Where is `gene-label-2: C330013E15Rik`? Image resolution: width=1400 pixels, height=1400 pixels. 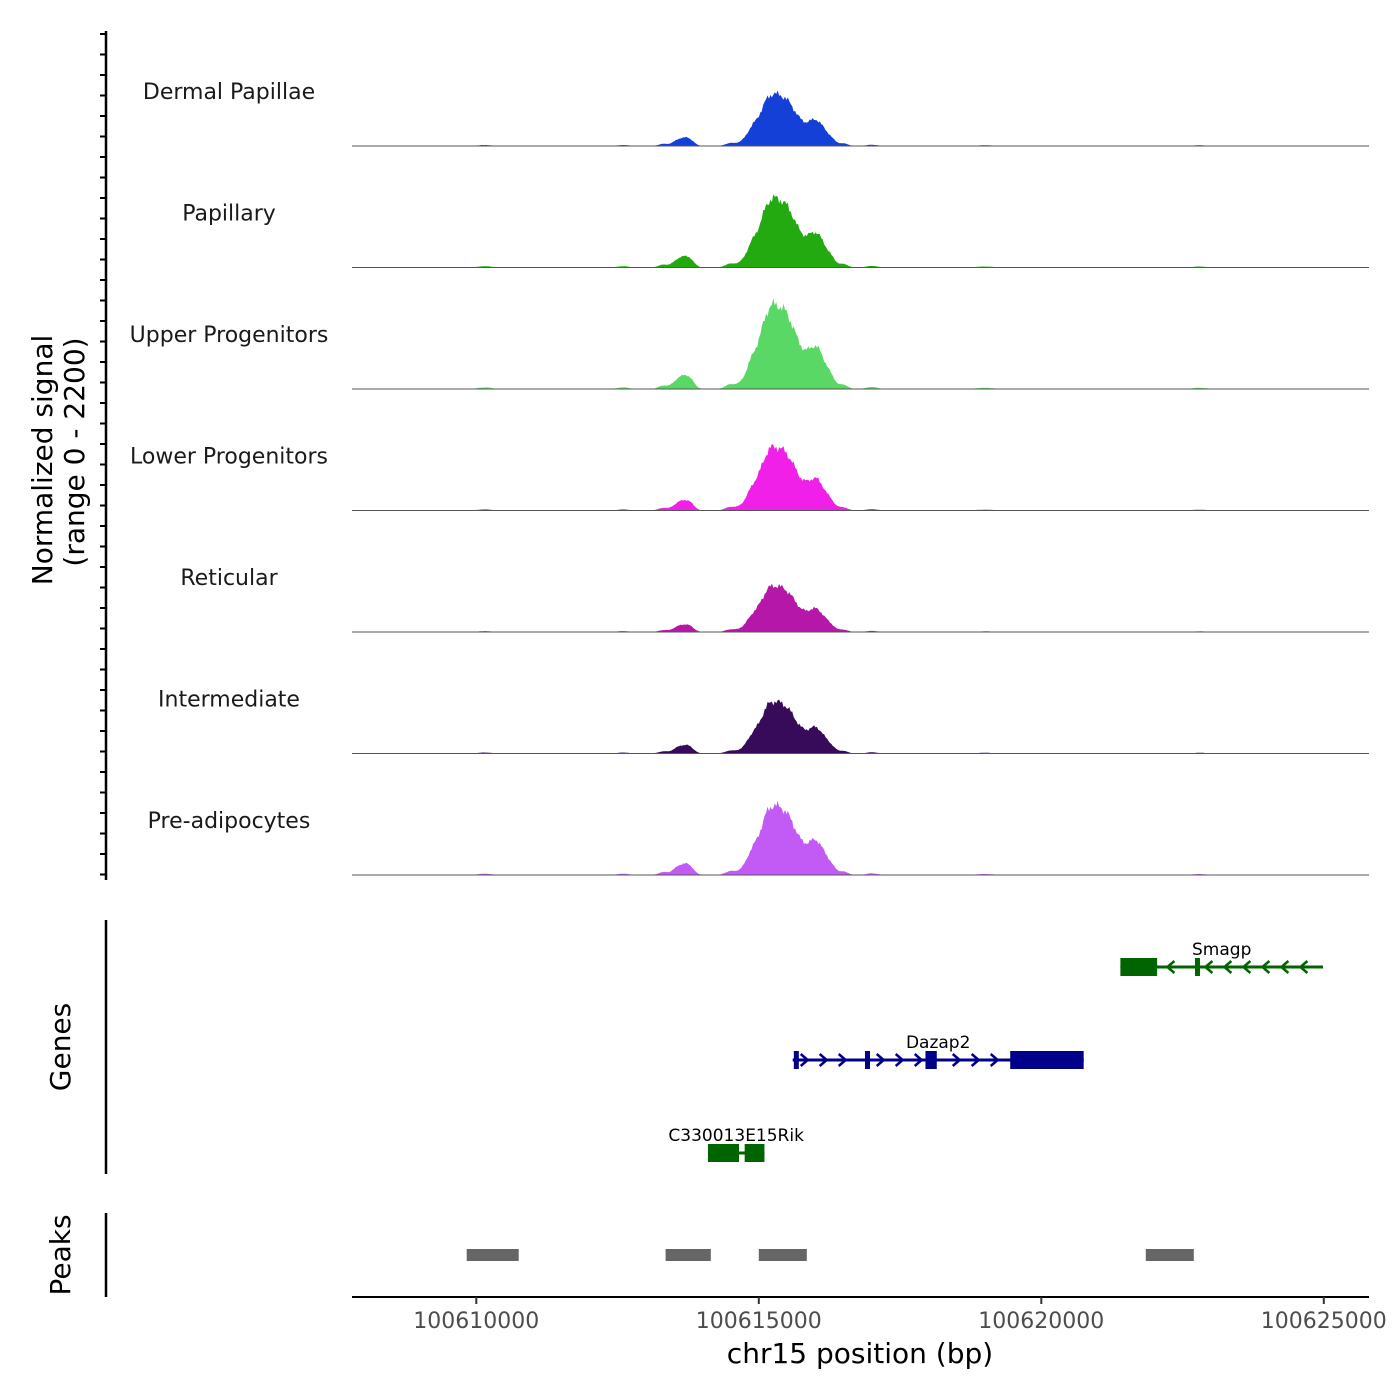 gene-label-2: C330013E15Rik is located at coordinates (736, 1136).